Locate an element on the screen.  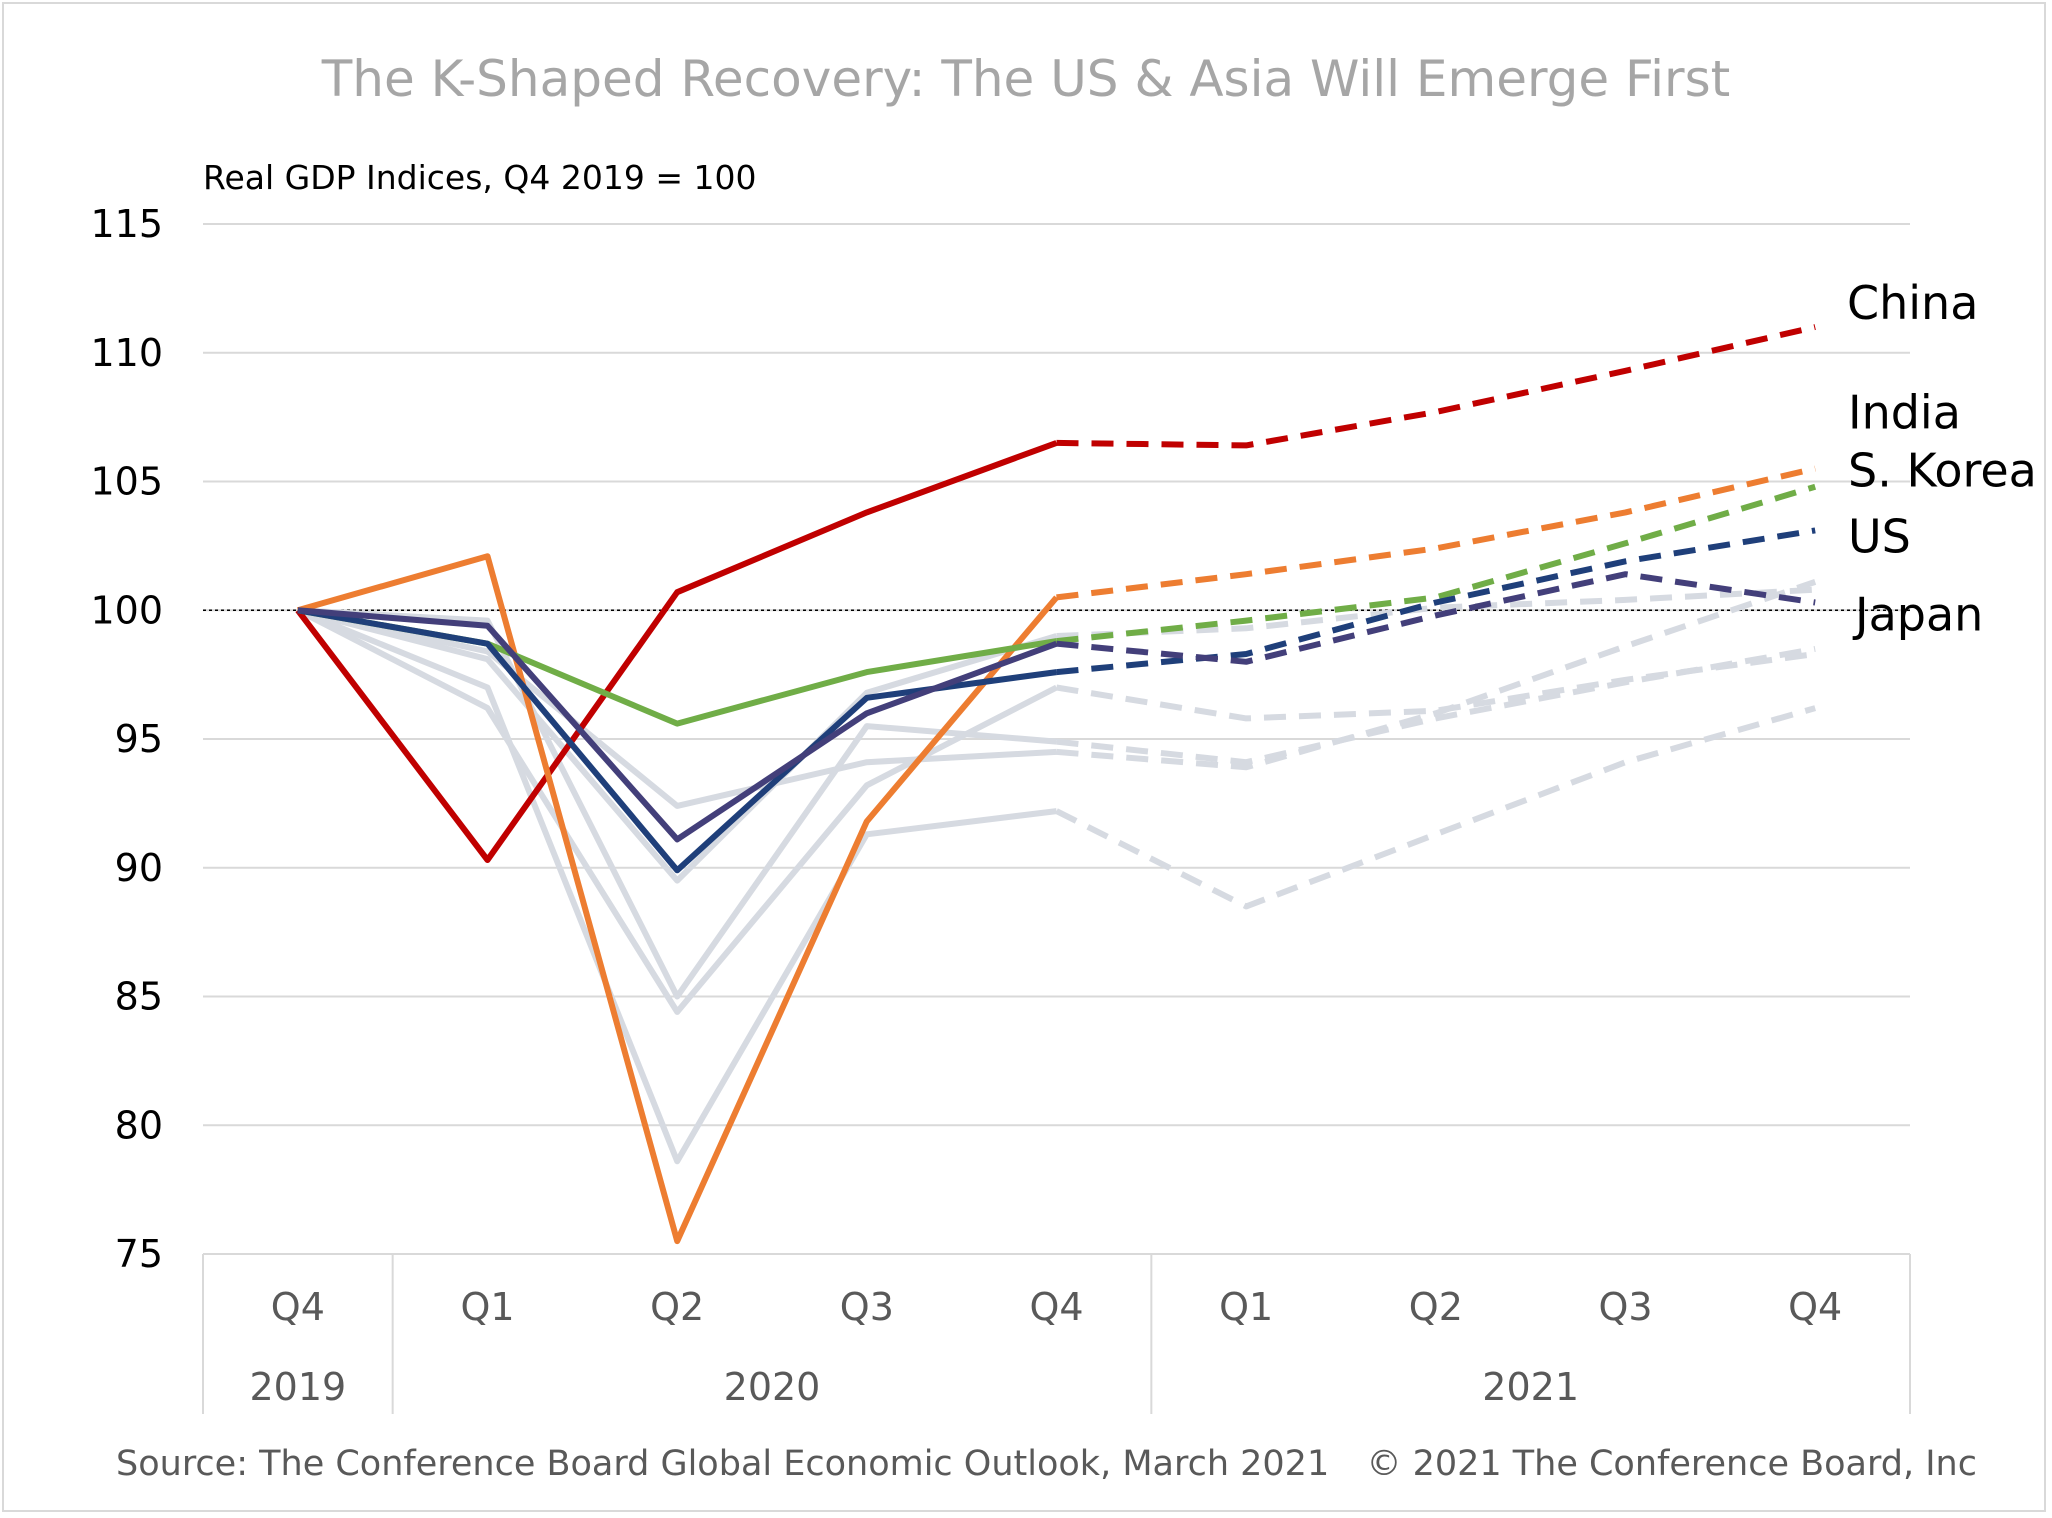
x-tick-label-7: Q3 is located at coordinates (1625, 1307).